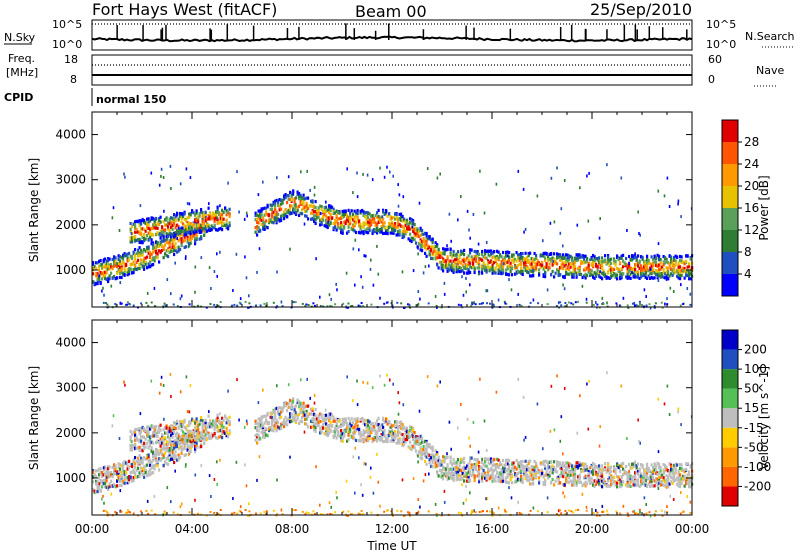  What do you see at coordinates (392, 33) in the screenshot?
I see `nsky-trace` at bounding box center [392, 33].